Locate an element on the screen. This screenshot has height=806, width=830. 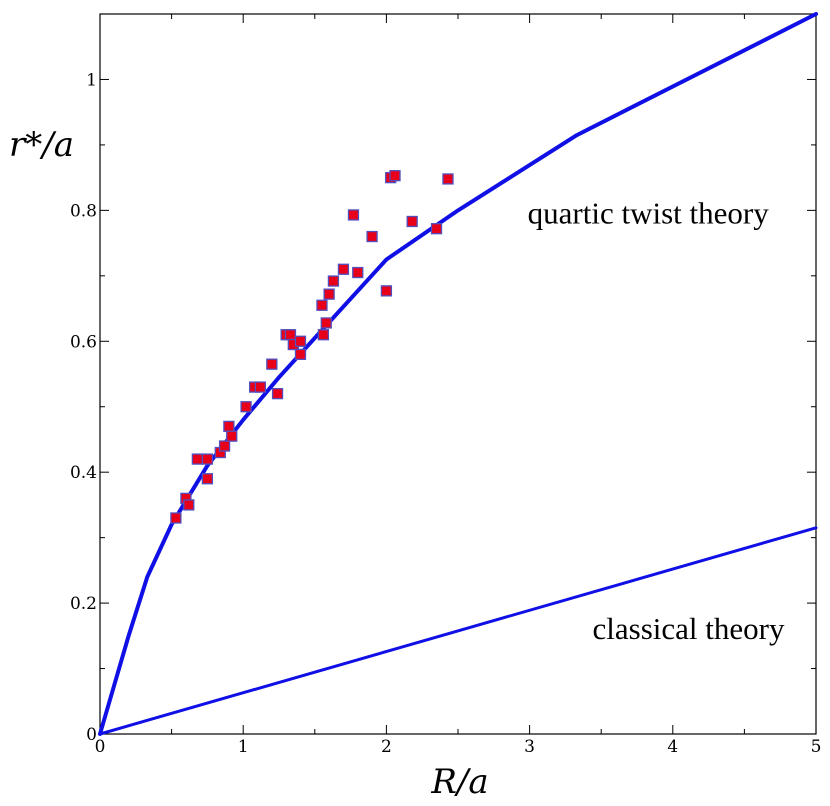
y-axis-title: r*/a is located at coordinates (41, 145).